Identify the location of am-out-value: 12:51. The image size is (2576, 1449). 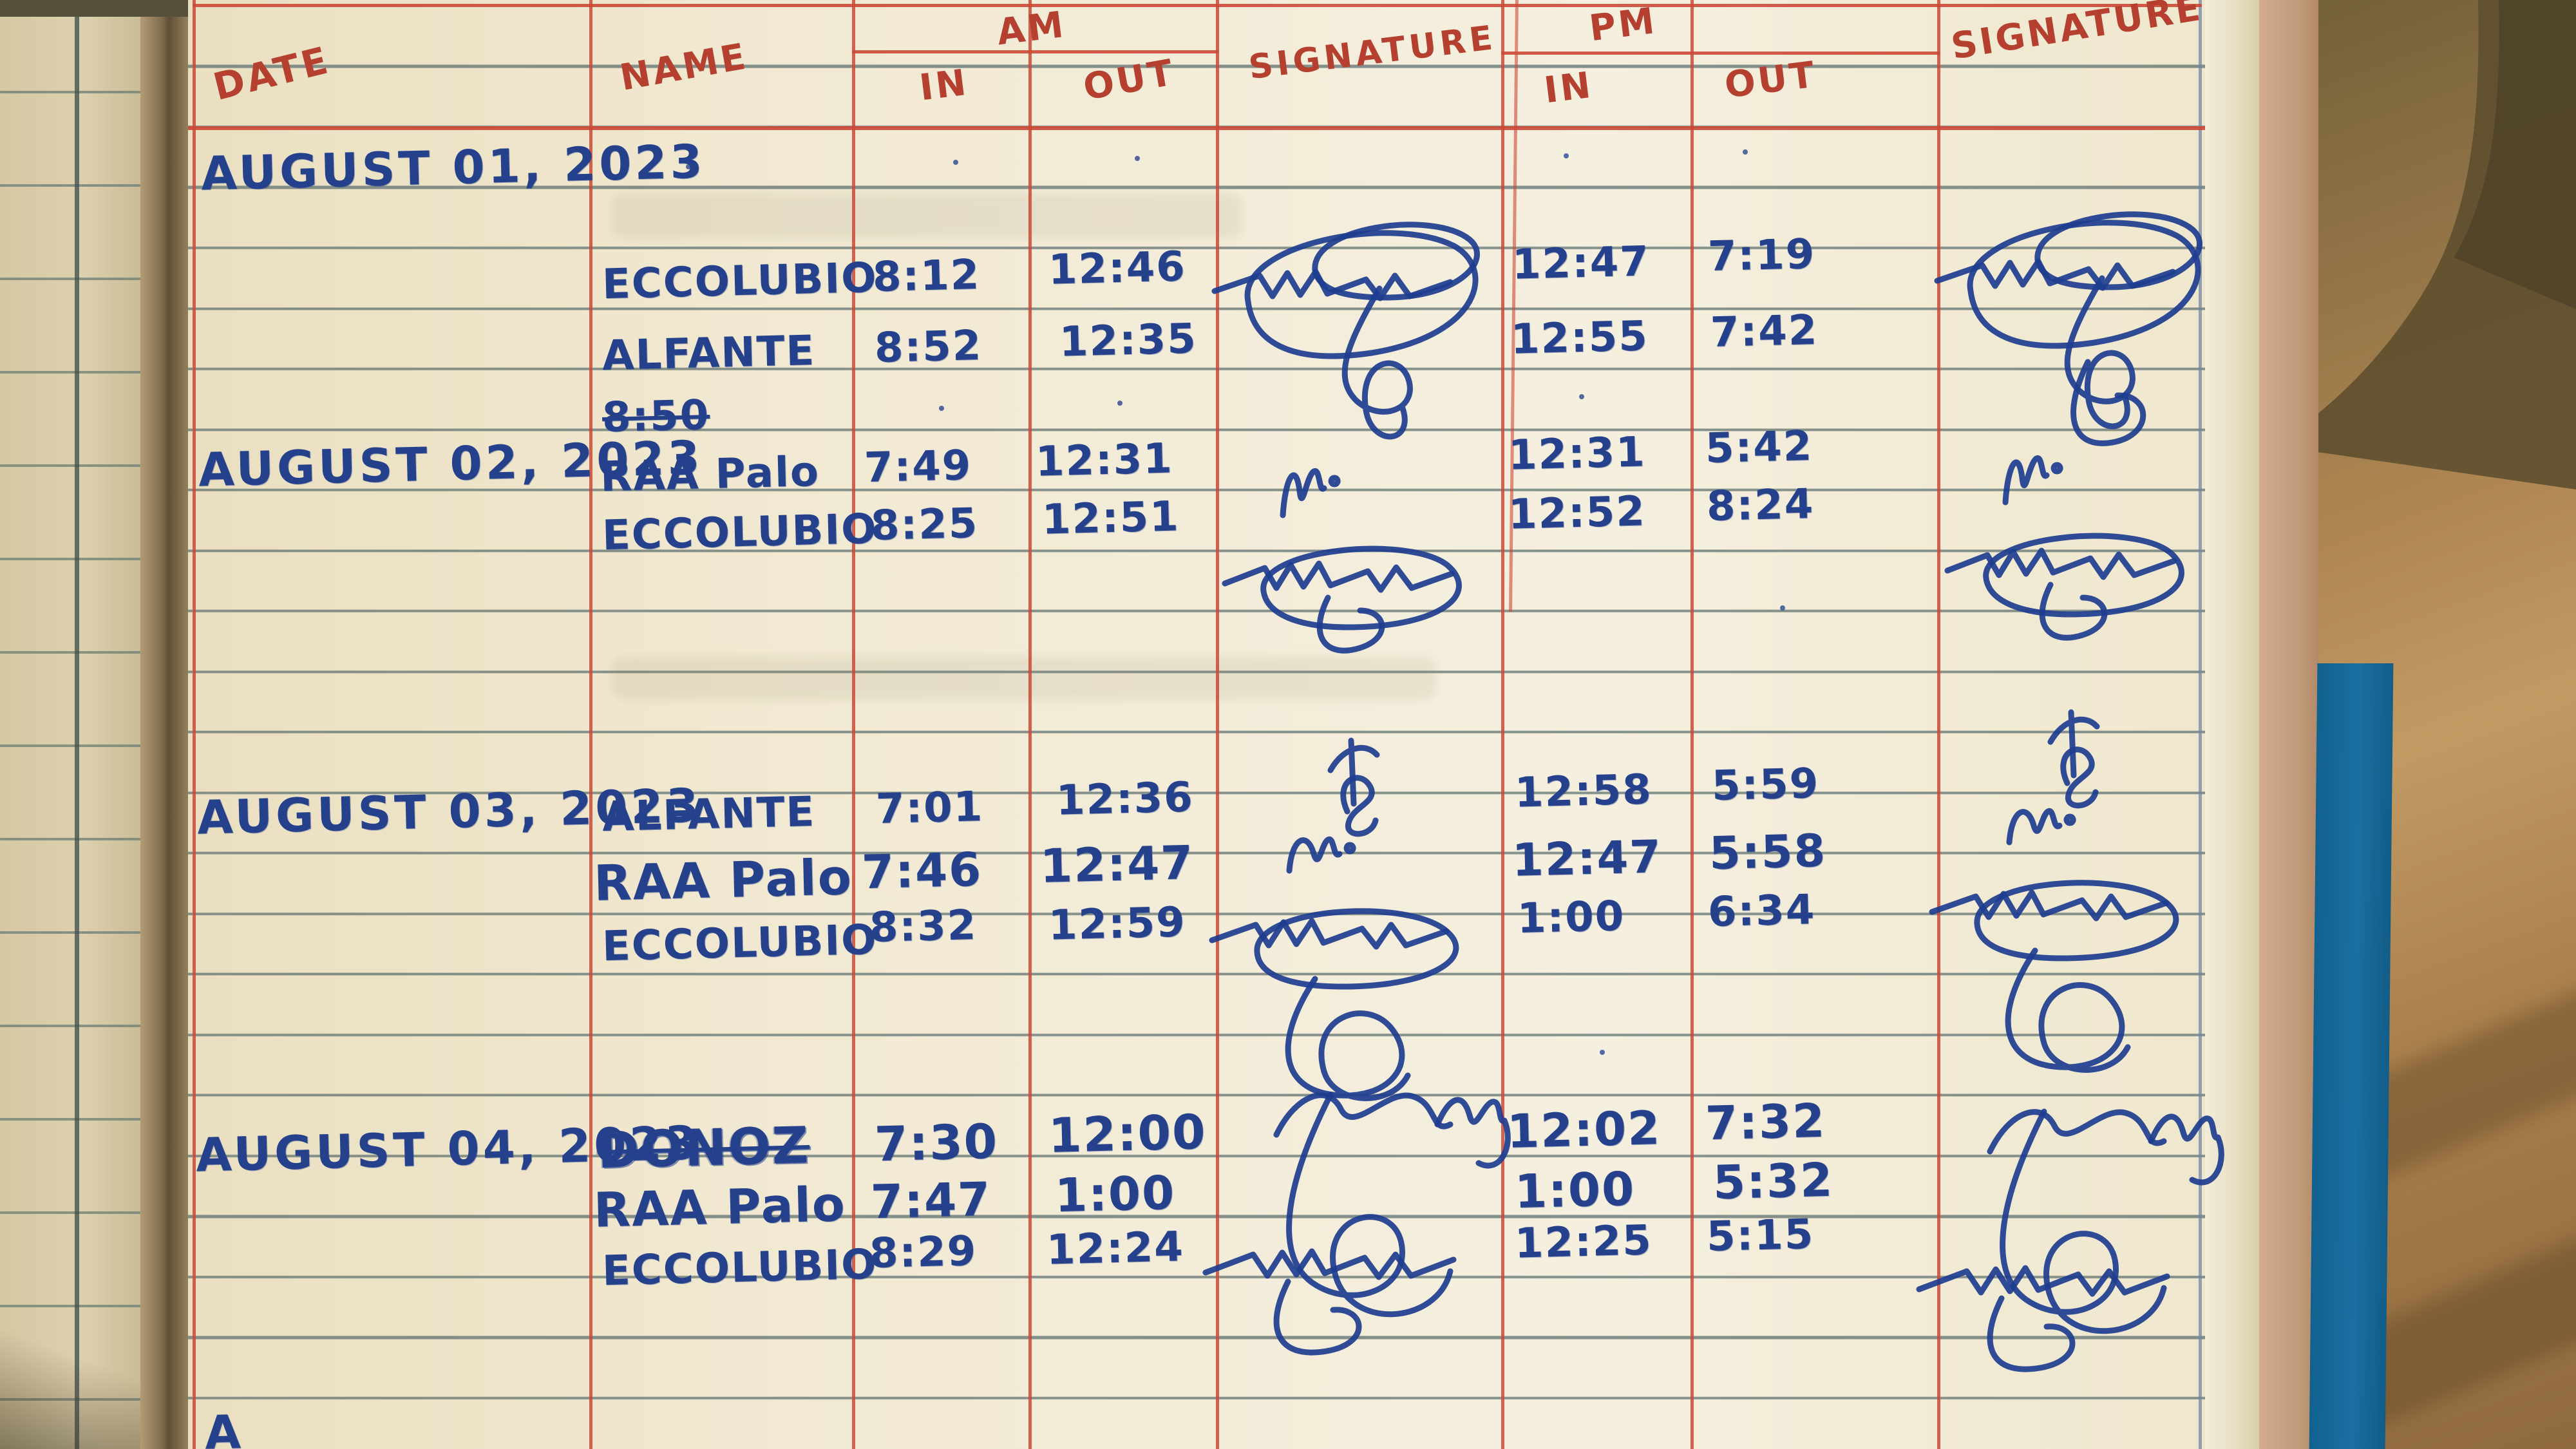
(1110, 518).